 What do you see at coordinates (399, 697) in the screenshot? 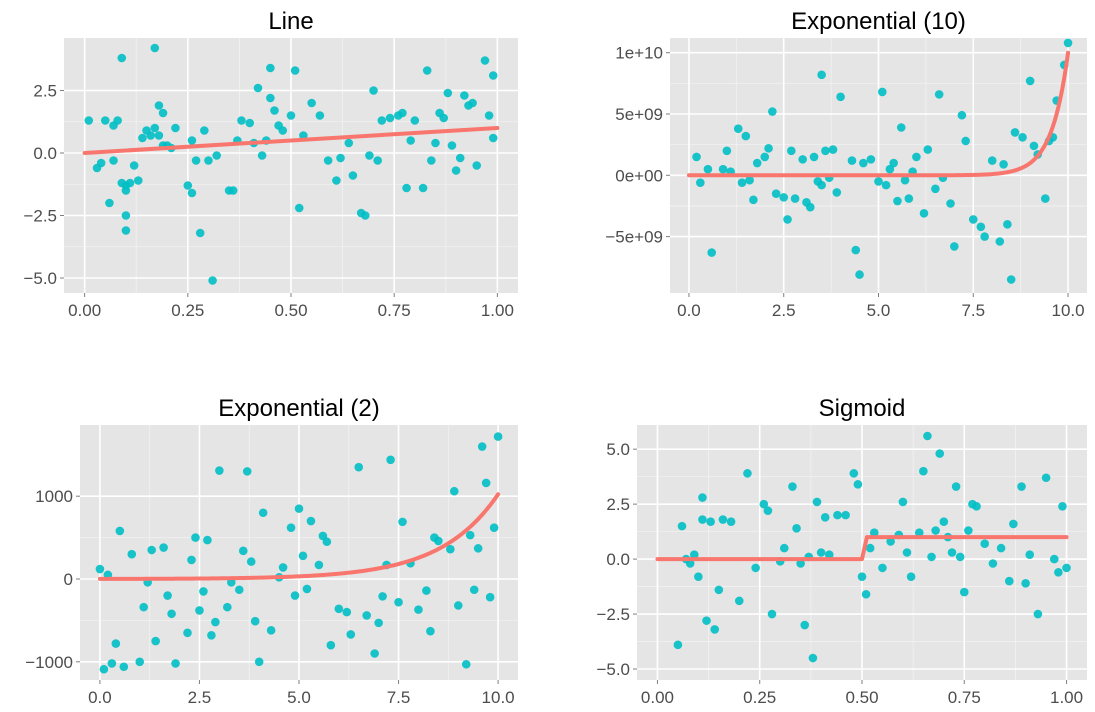
I see `x-tick-label: 7.5` at bounding box center [399, 697].